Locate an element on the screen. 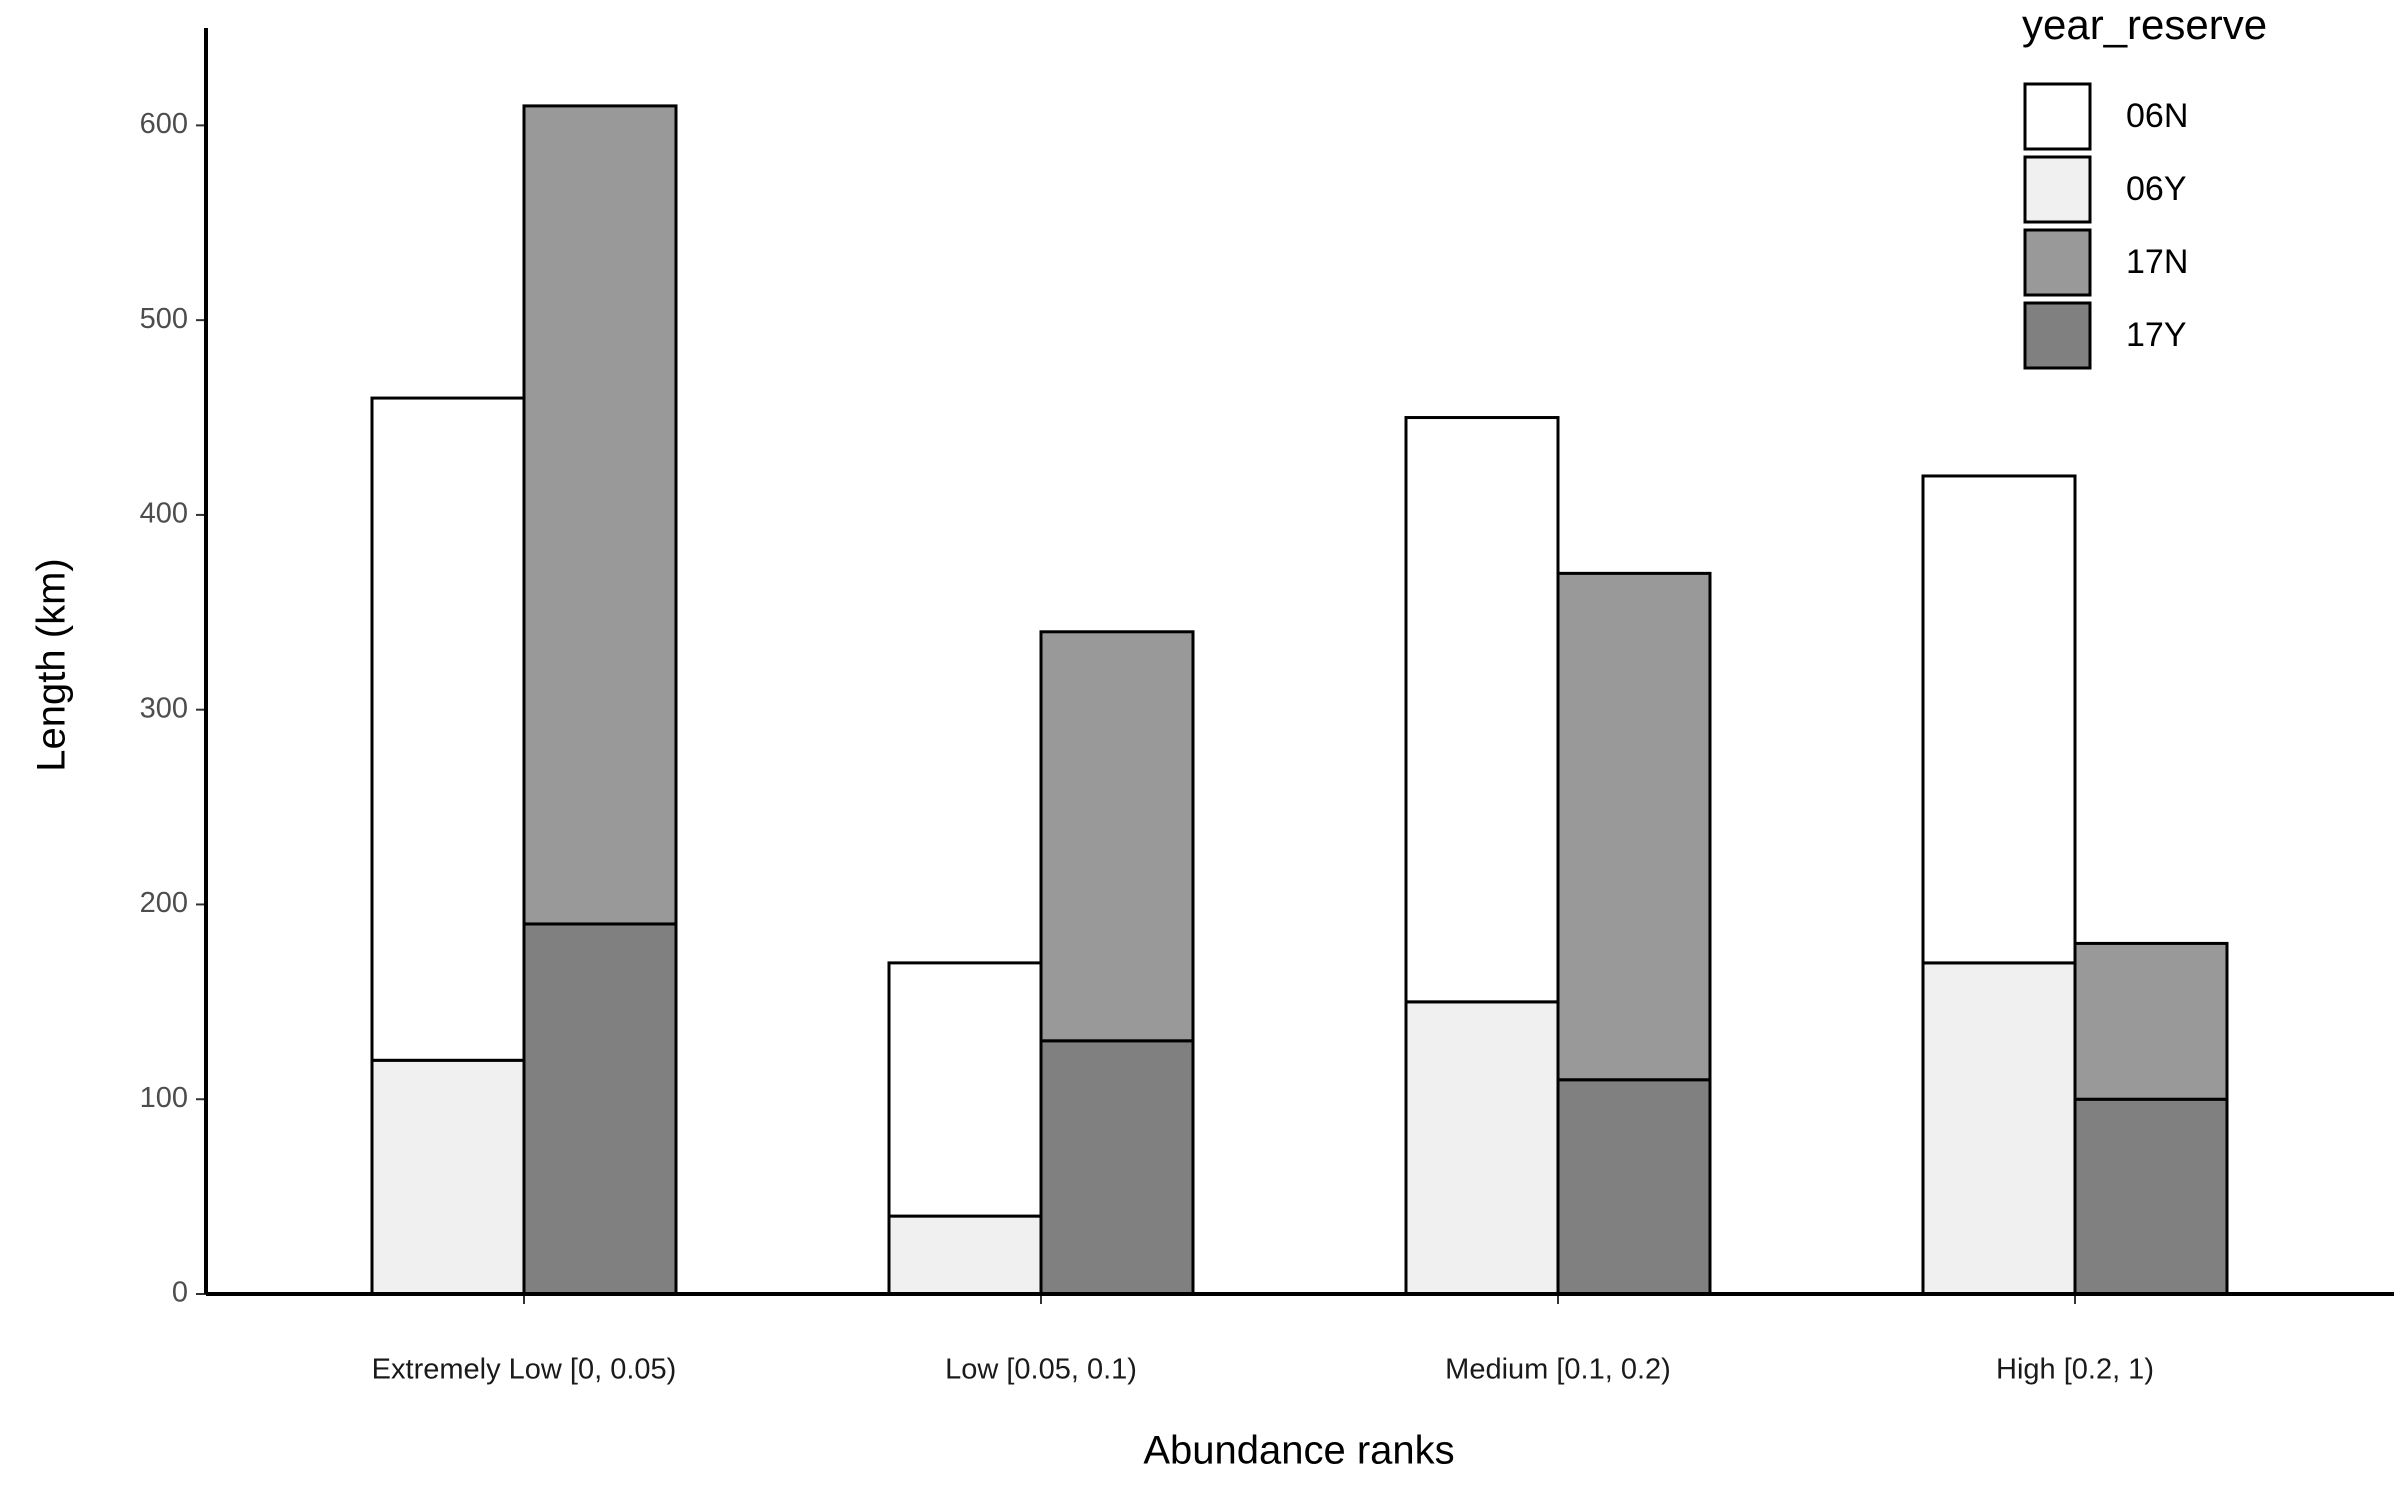  legend-label: 06N is located at coordinates (2157, 116).